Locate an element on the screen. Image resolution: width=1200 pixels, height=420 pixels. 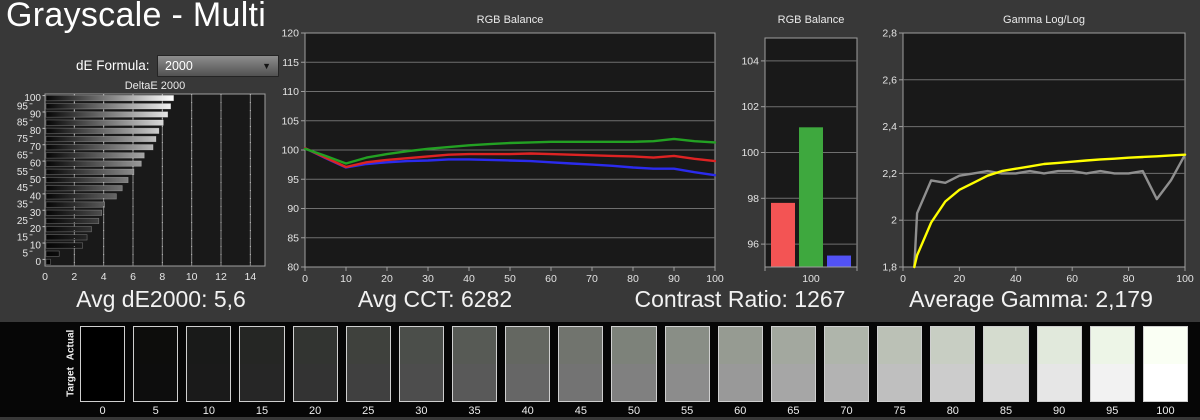
swatch-level-label: 35 is located at coordinates (474, 411).